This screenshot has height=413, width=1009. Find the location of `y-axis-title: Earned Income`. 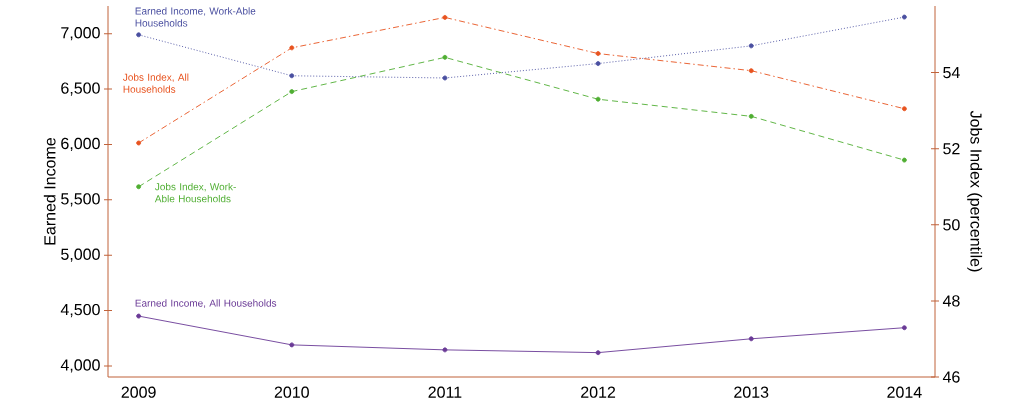

y-axis-title: Earned Income is located at coordinates (49, 191).